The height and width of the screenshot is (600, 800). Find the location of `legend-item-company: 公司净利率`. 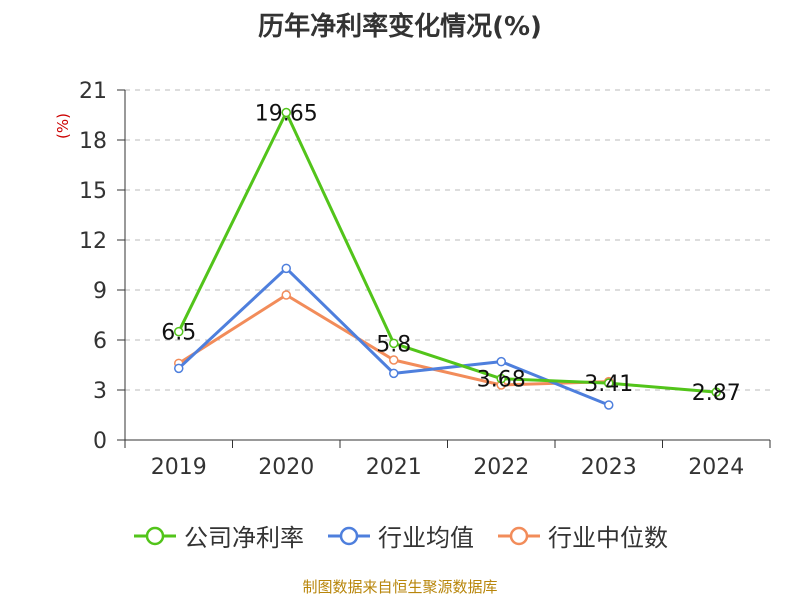

legend-item-company: 公司净利率 is located at coordinates (218, 535).